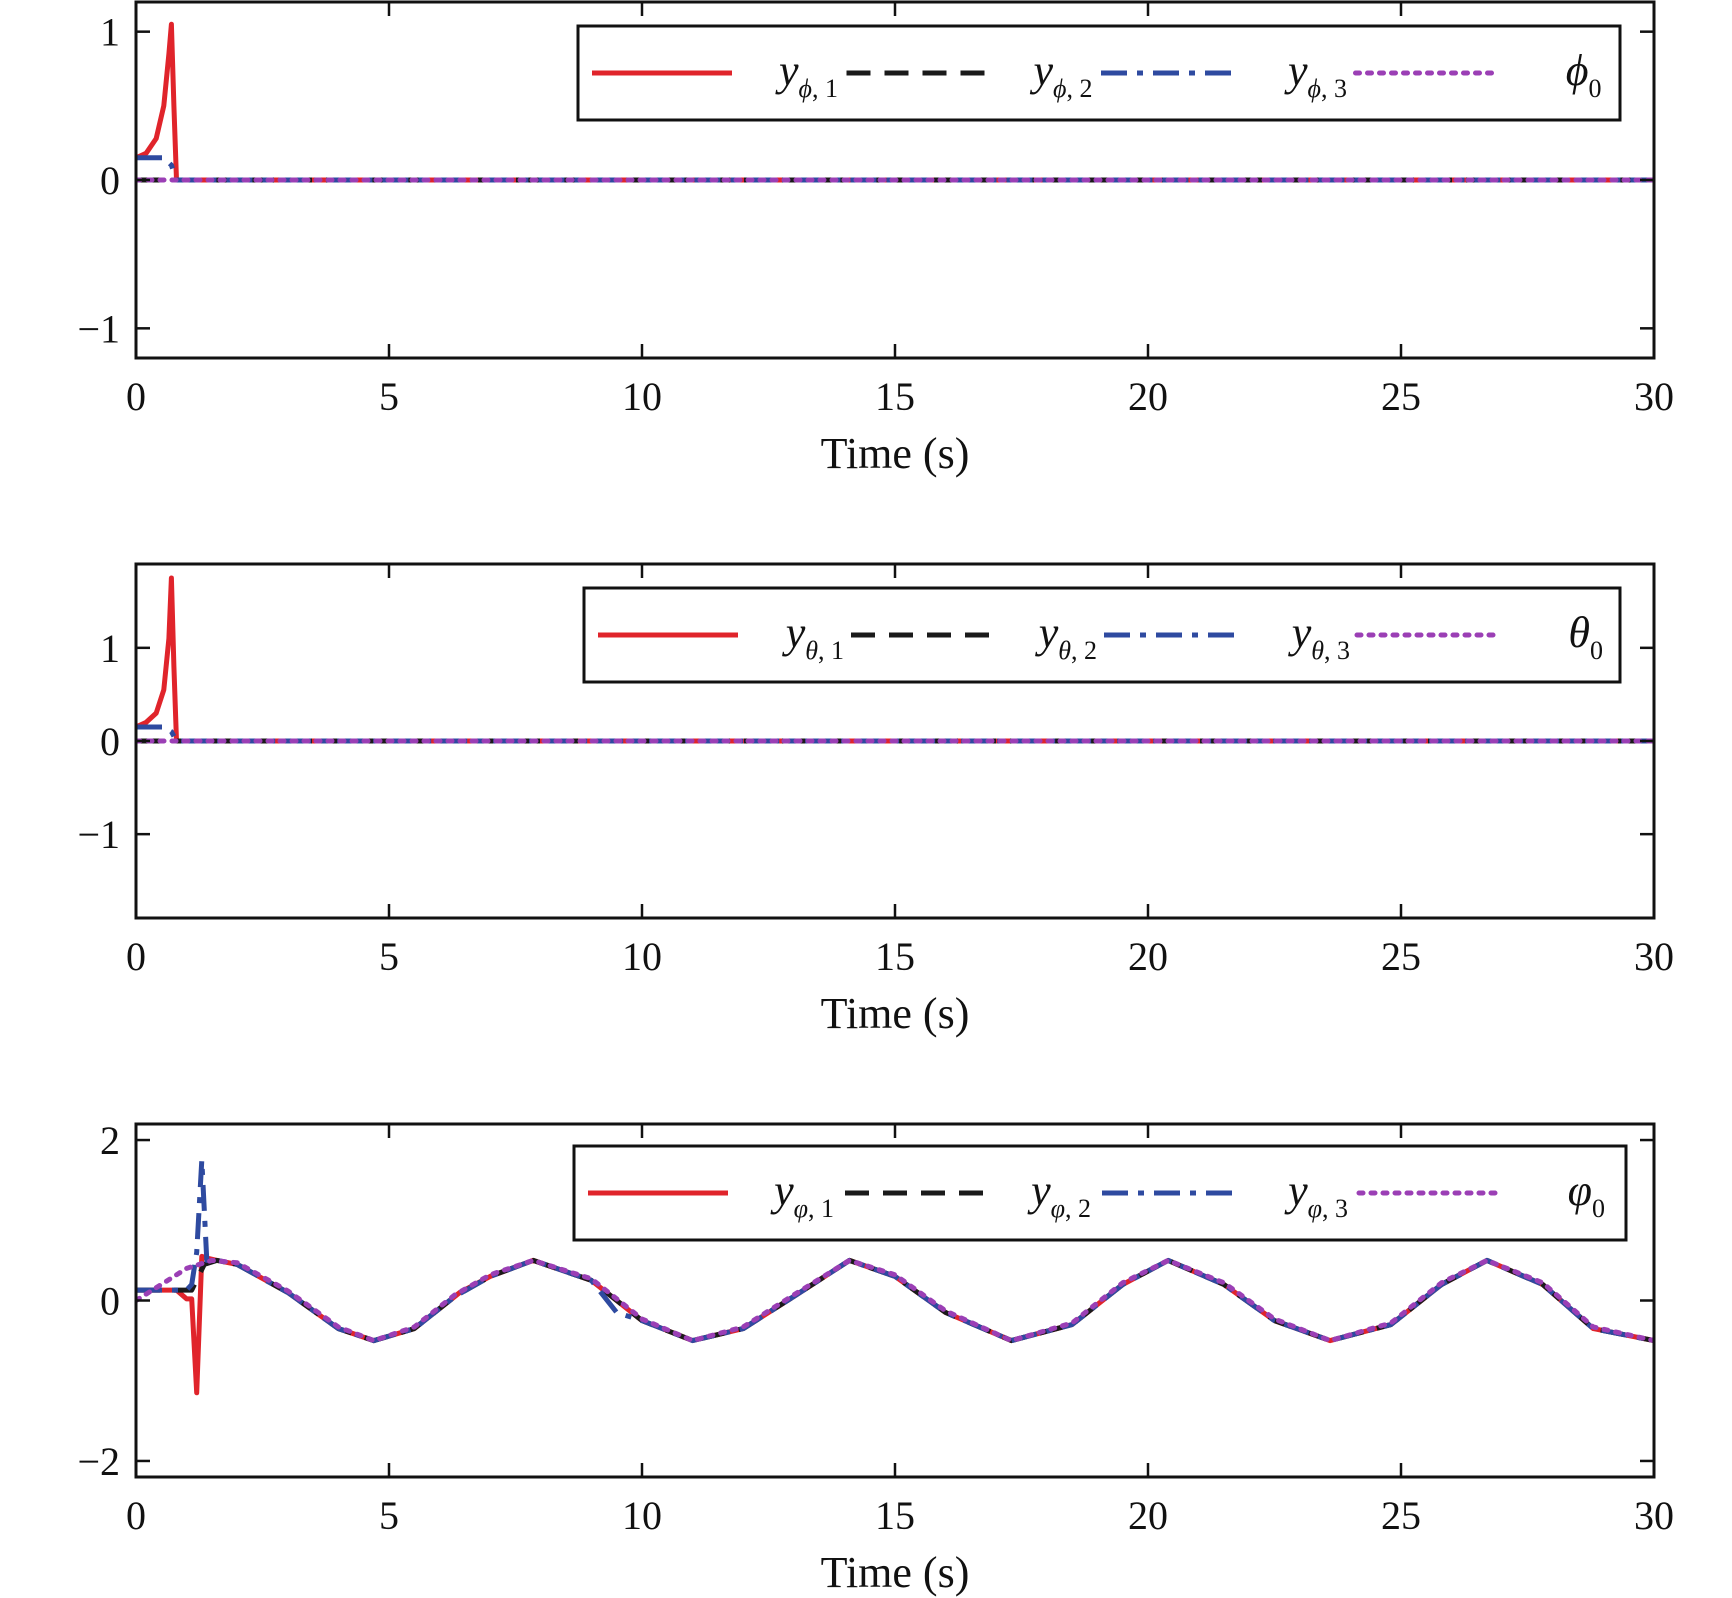 The width and height of the screenshot is (1732, 1598). I want to click on legend-label-1: yθ, 1, so click(813, 636).